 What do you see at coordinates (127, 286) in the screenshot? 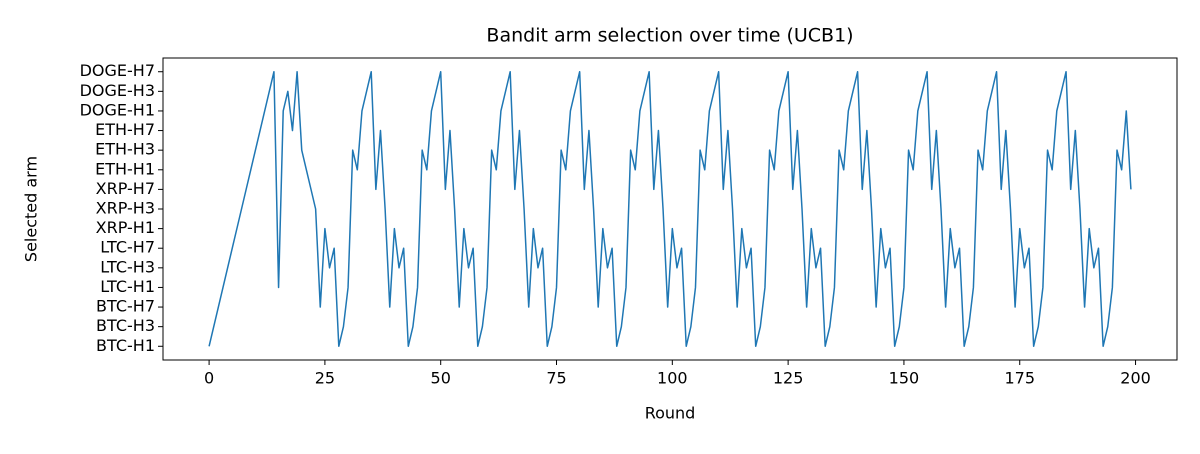
I see `y-tick-label: LTC-H1` at bounding box center [127, 286].